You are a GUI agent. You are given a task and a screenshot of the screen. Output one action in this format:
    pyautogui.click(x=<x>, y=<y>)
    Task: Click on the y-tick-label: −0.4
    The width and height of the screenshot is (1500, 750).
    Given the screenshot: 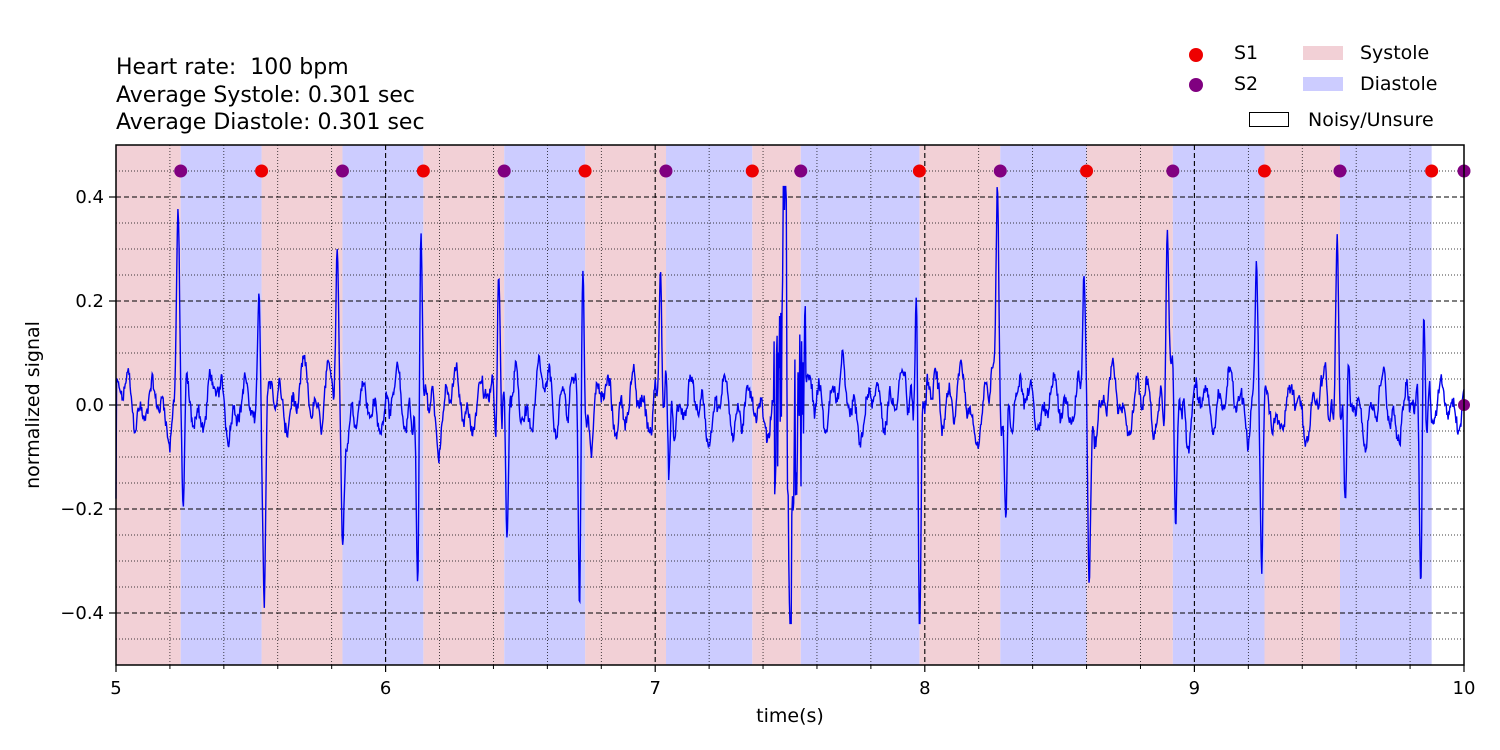 What is the action you would take?
    pyautogui.click(x=82, y=613)
    